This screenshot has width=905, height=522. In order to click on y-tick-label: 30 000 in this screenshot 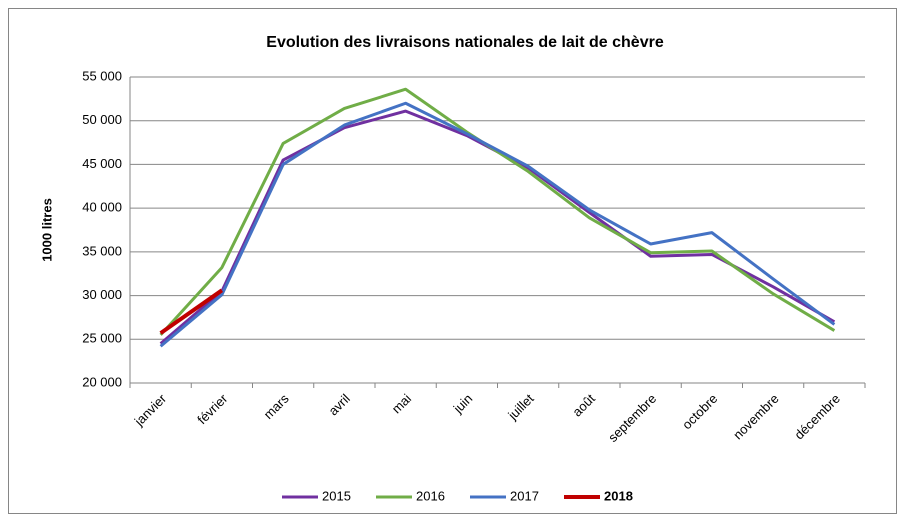, I will do `click(102, 294)`.